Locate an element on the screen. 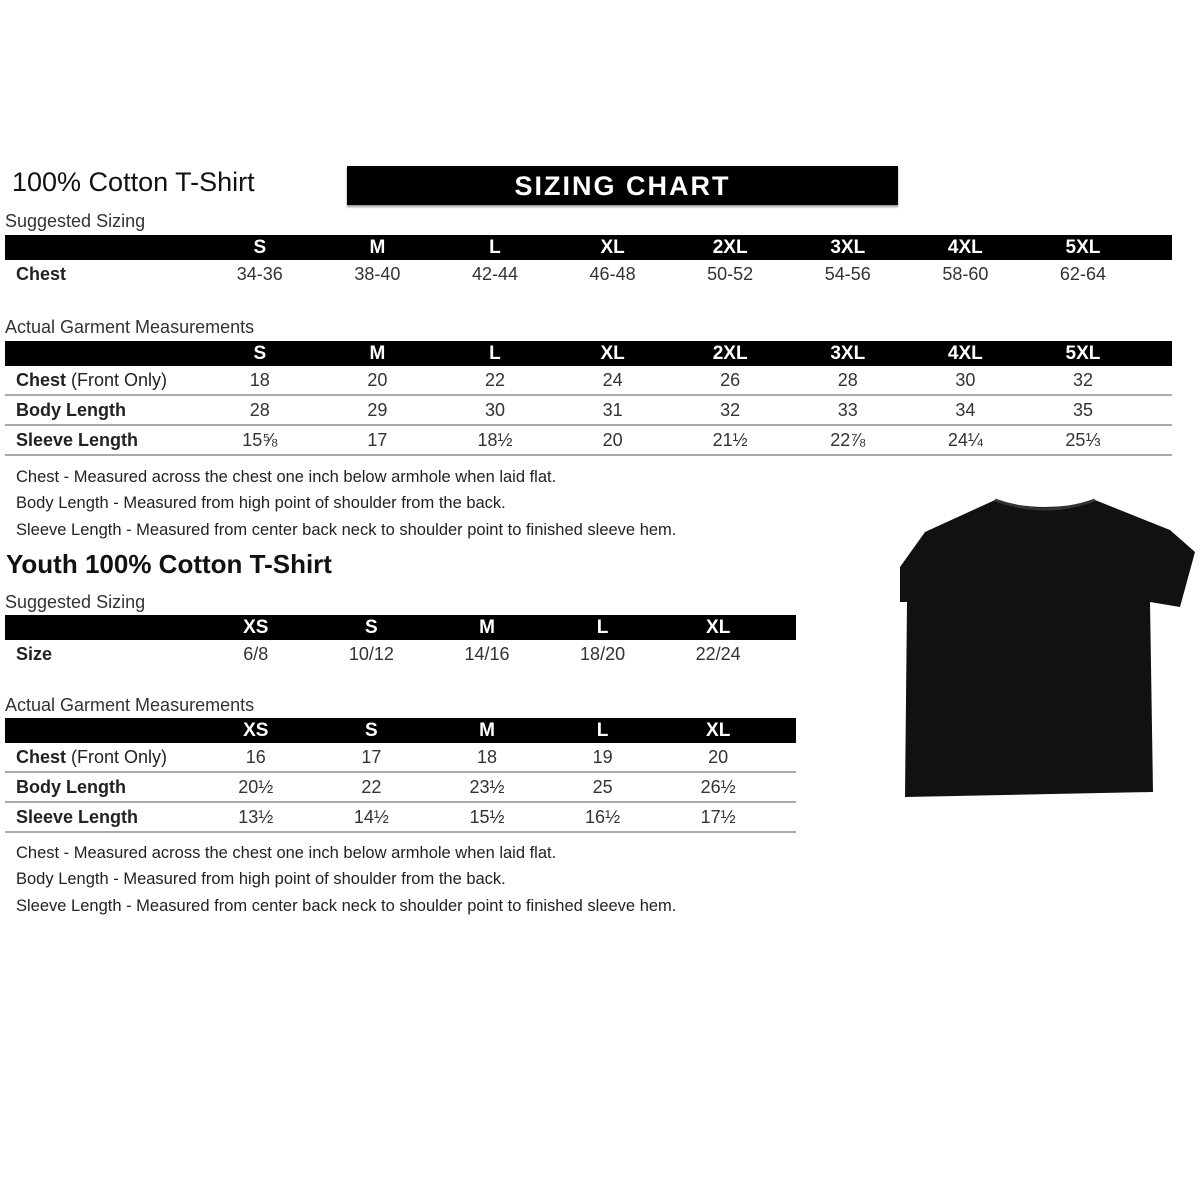 Image resolution: width=1200 pixels, height=1200 pixels. table-cell: 30 is located at coordinates (965, 380).